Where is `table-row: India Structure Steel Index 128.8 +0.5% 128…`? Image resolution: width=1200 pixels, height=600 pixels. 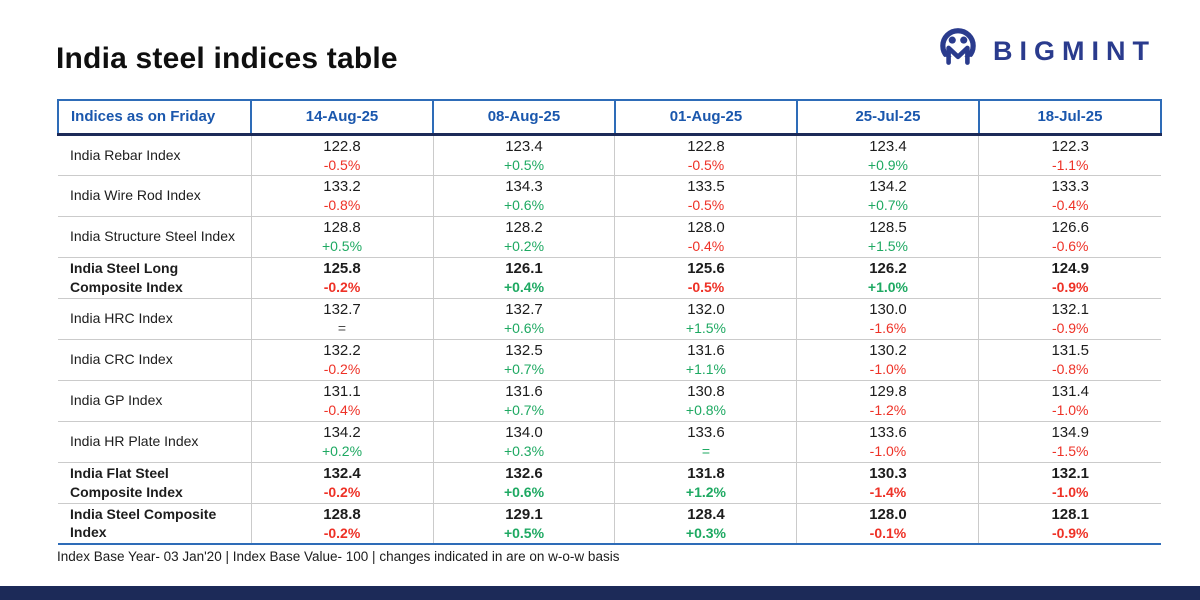 table-row: India Structure Steel Index 128.8 +0.5% 128… is located at coordinates (609, 237).